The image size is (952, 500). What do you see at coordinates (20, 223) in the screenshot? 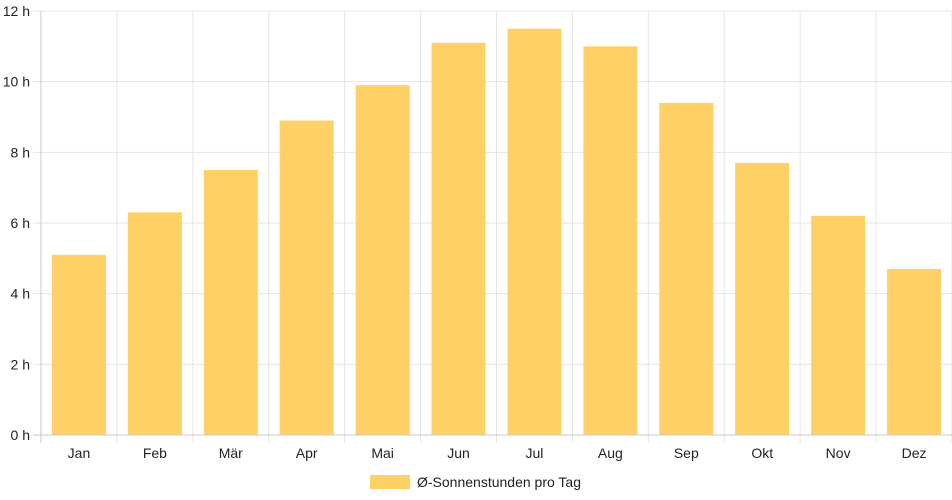
I see `y-tick-label: 6 h` at bounding box center [20, 223].